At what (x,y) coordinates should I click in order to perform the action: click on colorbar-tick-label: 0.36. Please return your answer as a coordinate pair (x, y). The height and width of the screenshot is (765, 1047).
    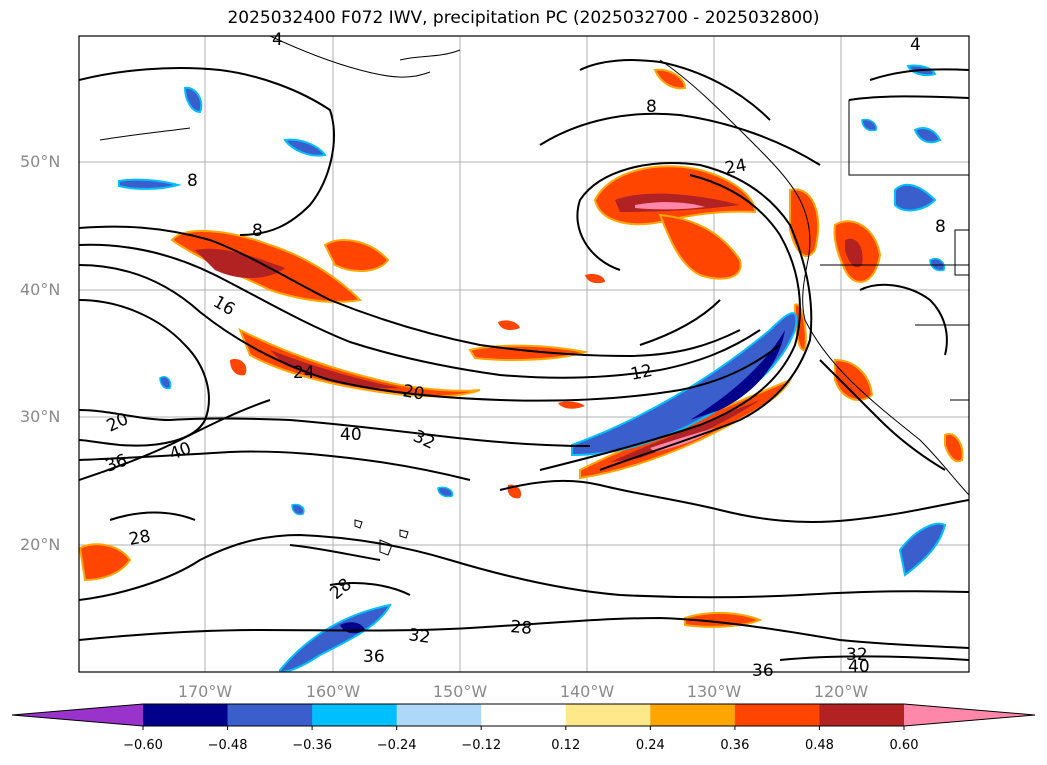
    Looking at the image, I should click on (735, 745).